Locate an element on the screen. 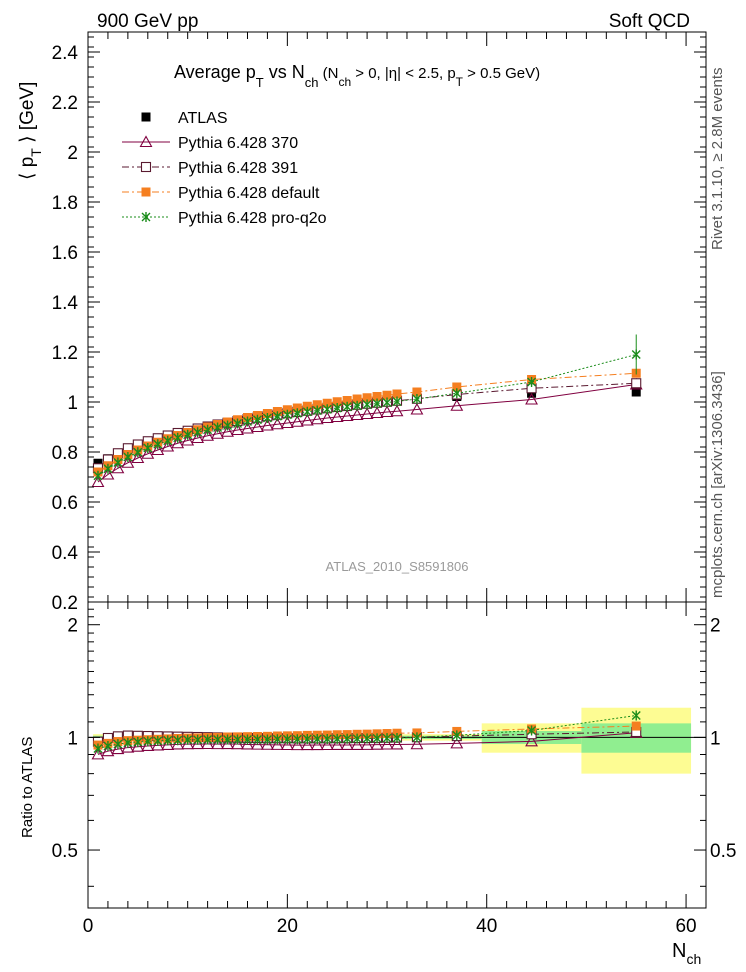 The height and width of the screenshot is (972, 746). series-0-point is located at coordinates (636, 392).